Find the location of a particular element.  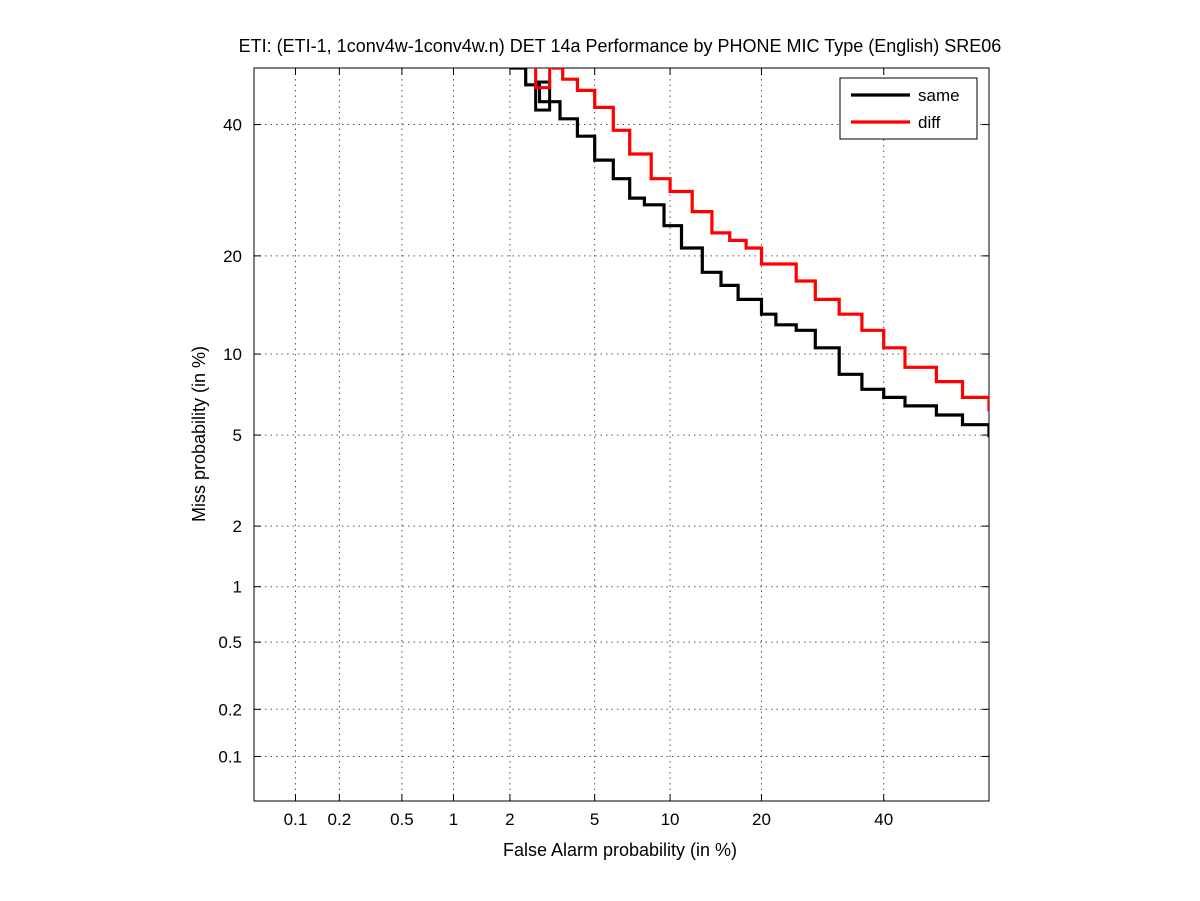

y-tick-label: 40 is located at coordinates (232, 125).